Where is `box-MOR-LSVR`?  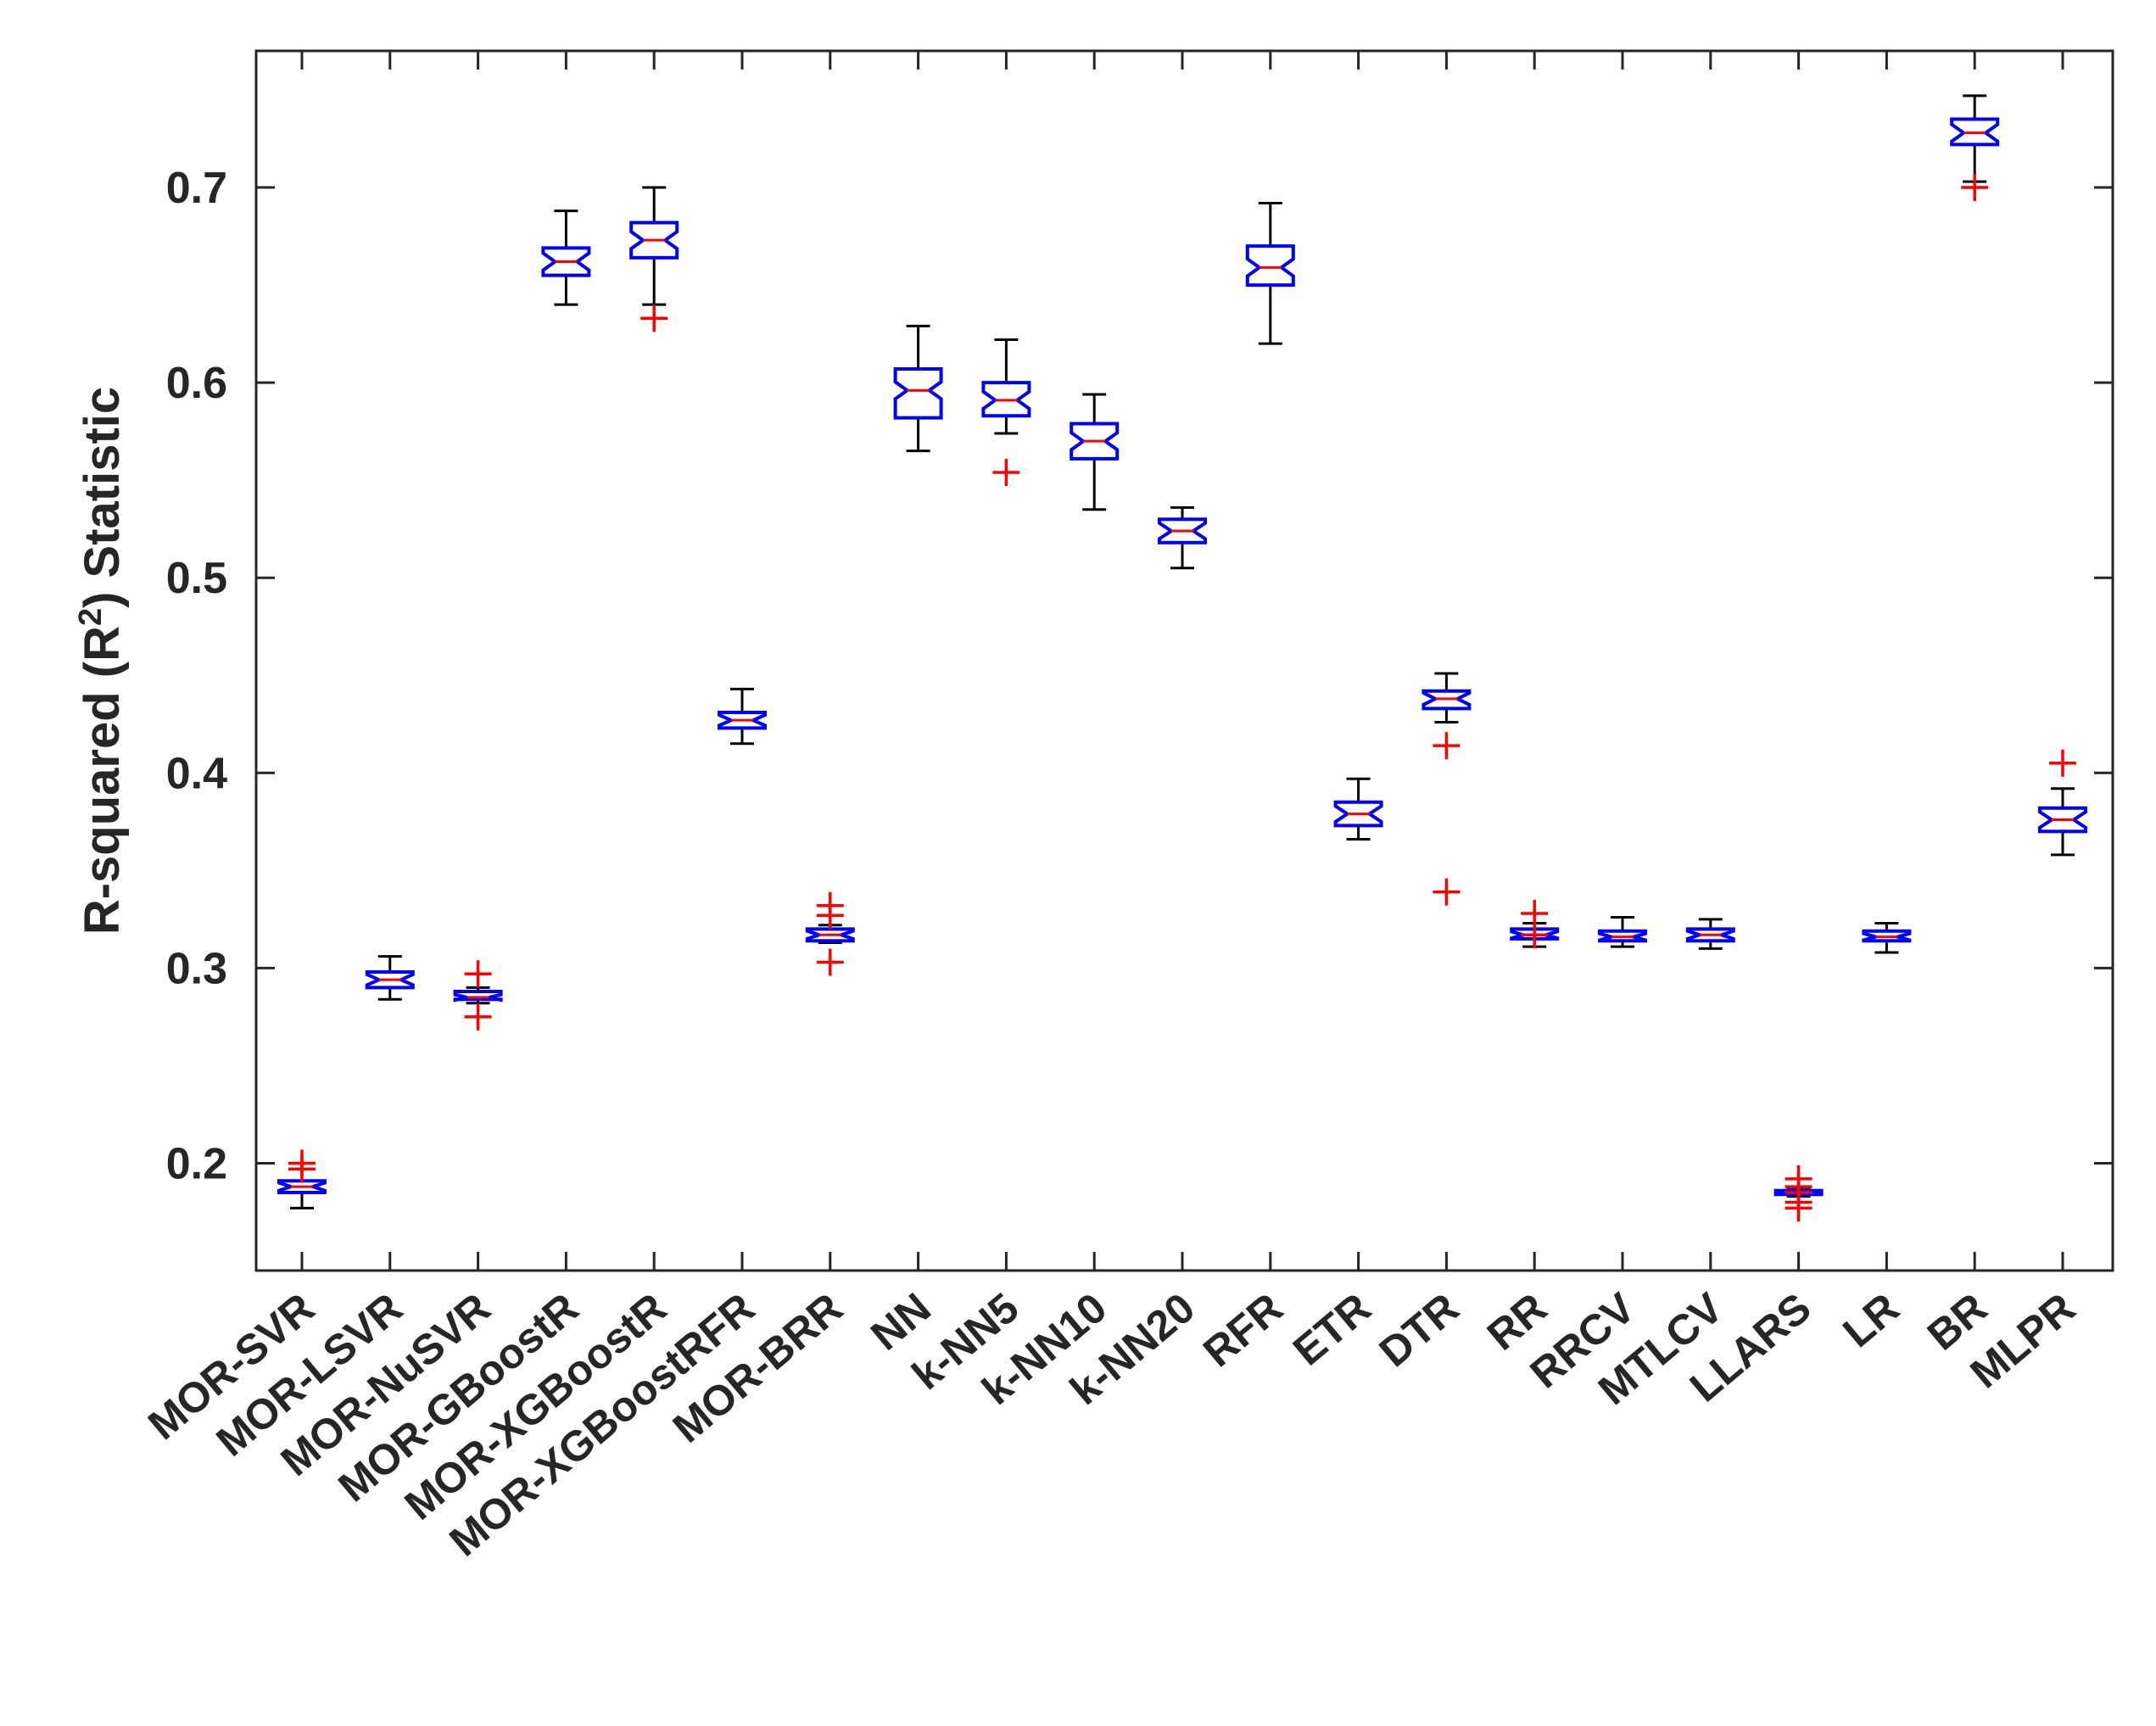
box-MOR-LSVR is located at coordinates (390, 978).